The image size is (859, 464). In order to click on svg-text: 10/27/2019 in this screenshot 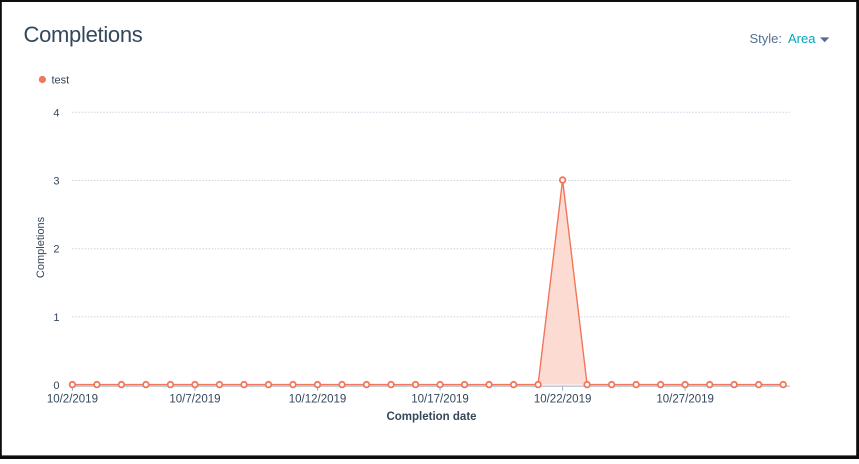, I will do `click(685, 399)`.